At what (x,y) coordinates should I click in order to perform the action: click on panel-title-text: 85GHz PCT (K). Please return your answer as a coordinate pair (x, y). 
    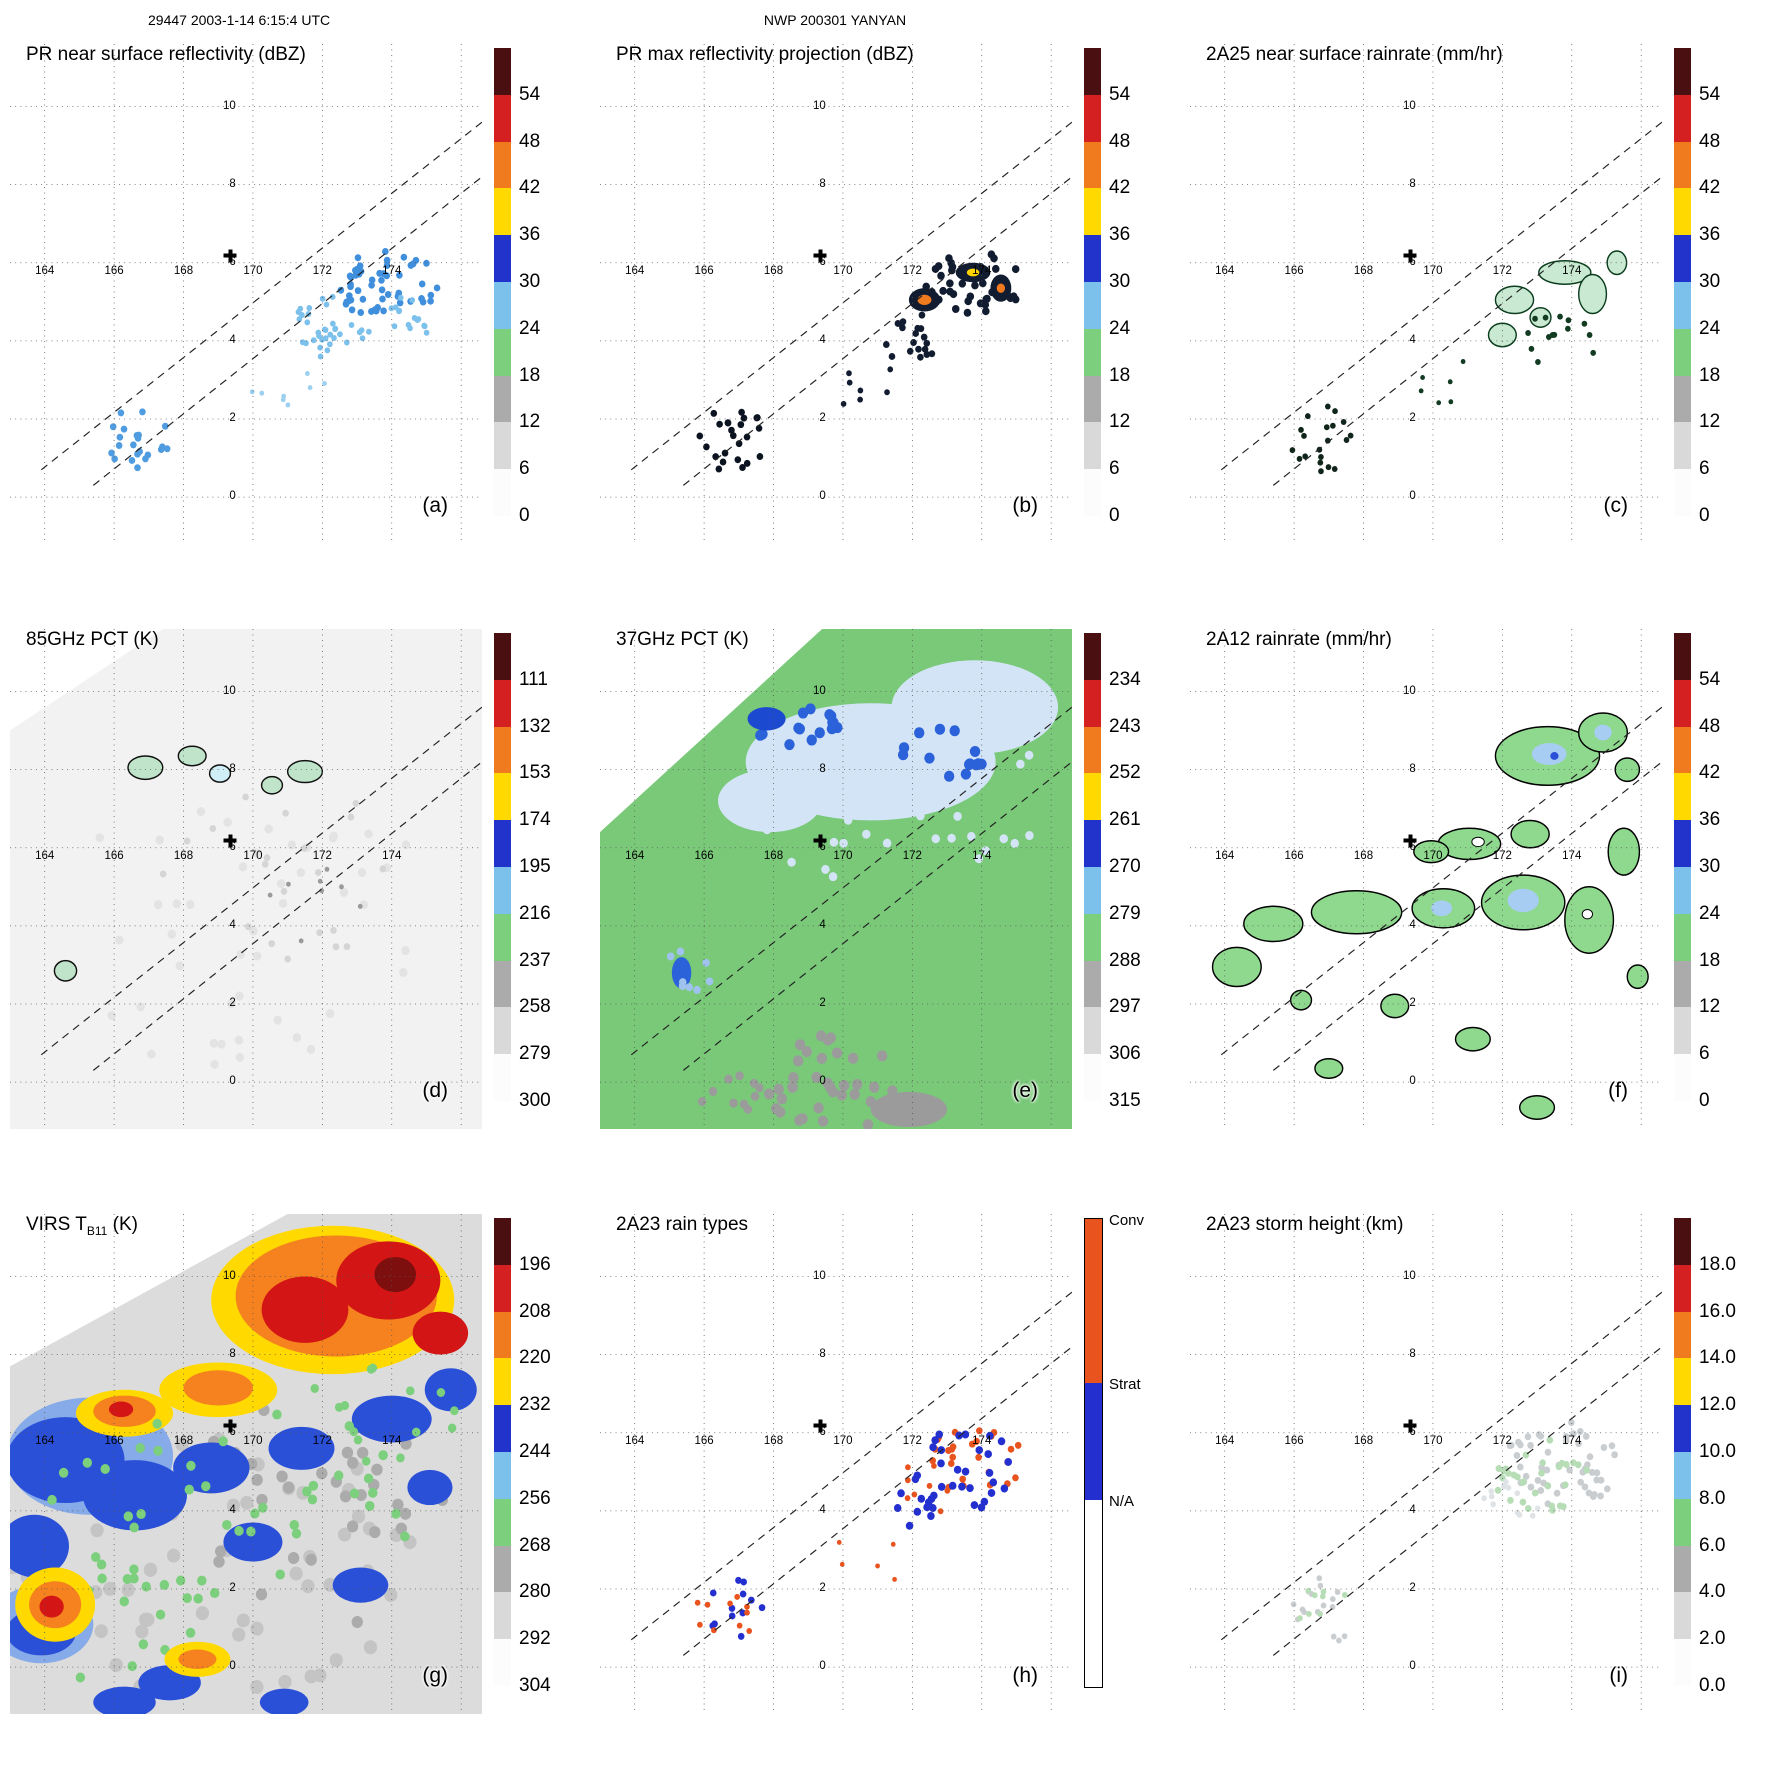
    Looking at the image, I should click on (92, 639).